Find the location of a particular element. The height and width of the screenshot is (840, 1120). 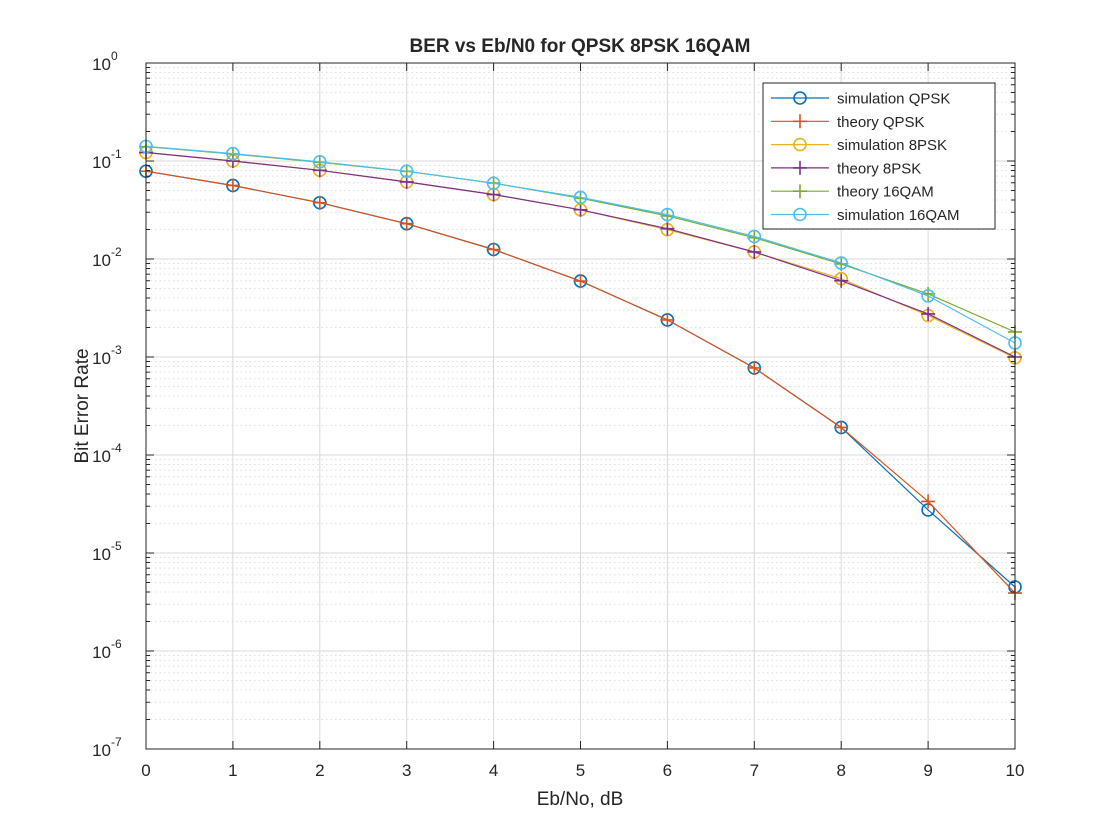

x-tick-label: 1 is located at coordinates (232, 770).